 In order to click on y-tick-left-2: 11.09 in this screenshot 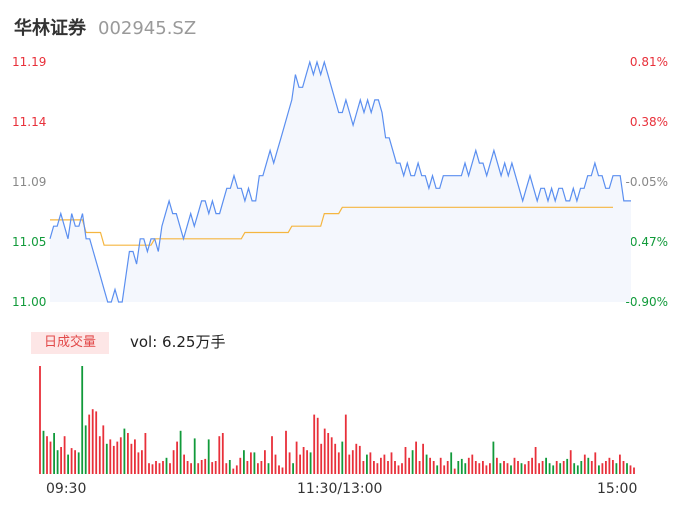, I will do `click(29, 182)`.